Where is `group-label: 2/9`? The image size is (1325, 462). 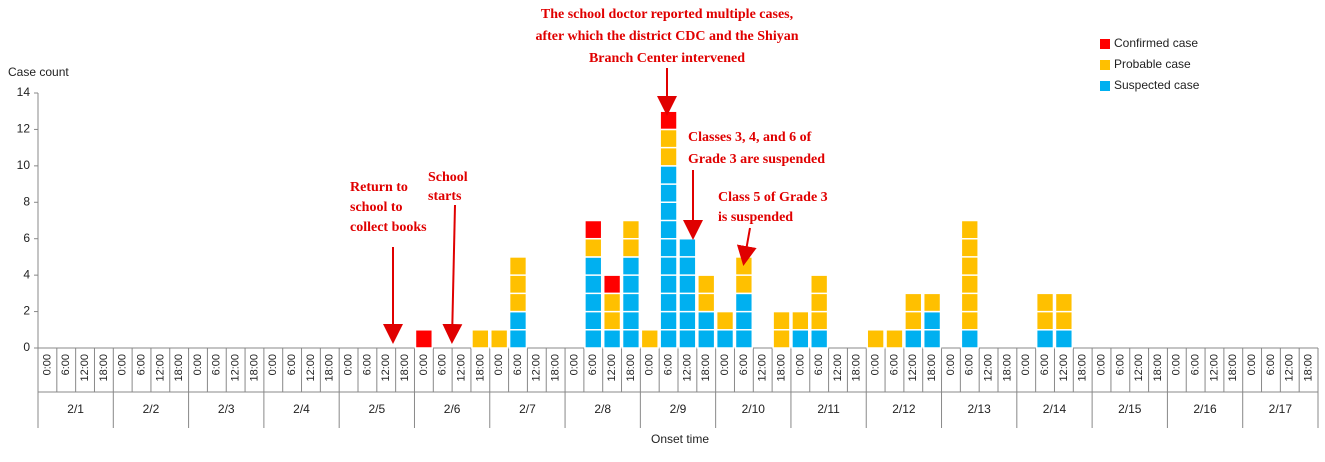 group-label: 2/9 is located at coordinates (678, 409).